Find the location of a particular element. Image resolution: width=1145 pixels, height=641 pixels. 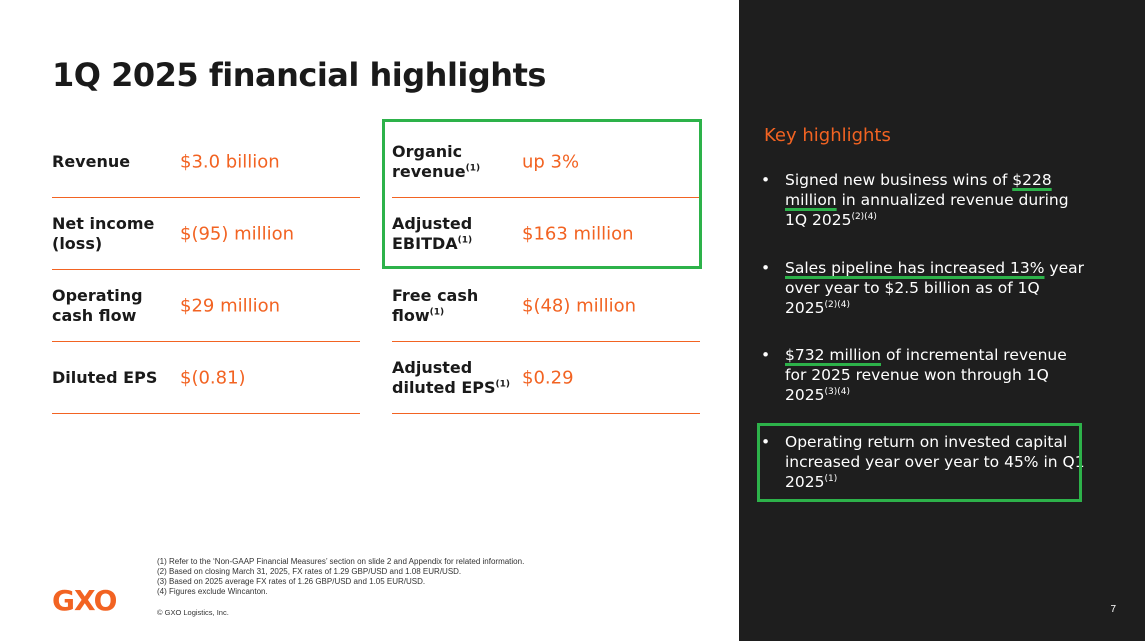

metric-value: $0.29 is located at coordinates (548, 378).